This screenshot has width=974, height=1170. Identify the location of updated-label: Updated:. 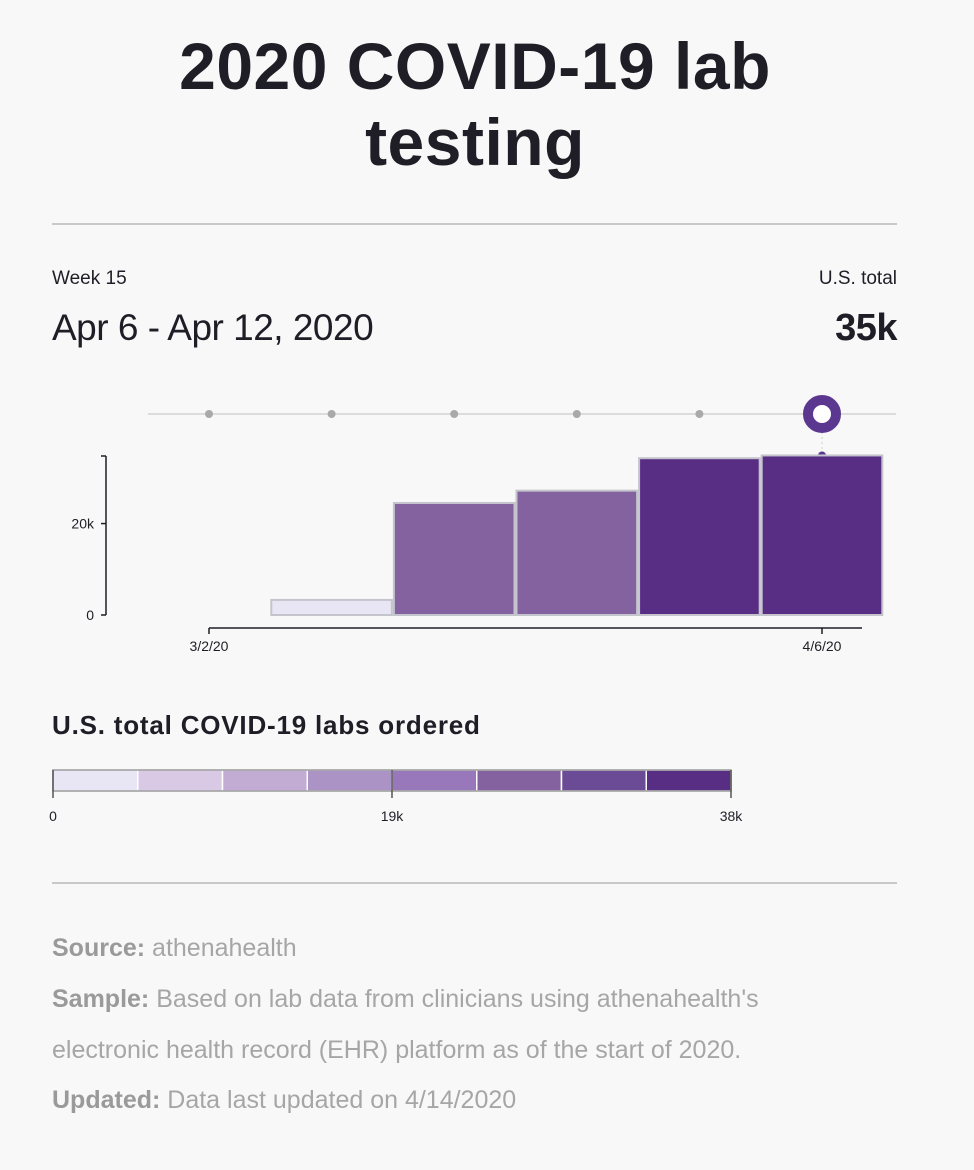
(106, 1100).